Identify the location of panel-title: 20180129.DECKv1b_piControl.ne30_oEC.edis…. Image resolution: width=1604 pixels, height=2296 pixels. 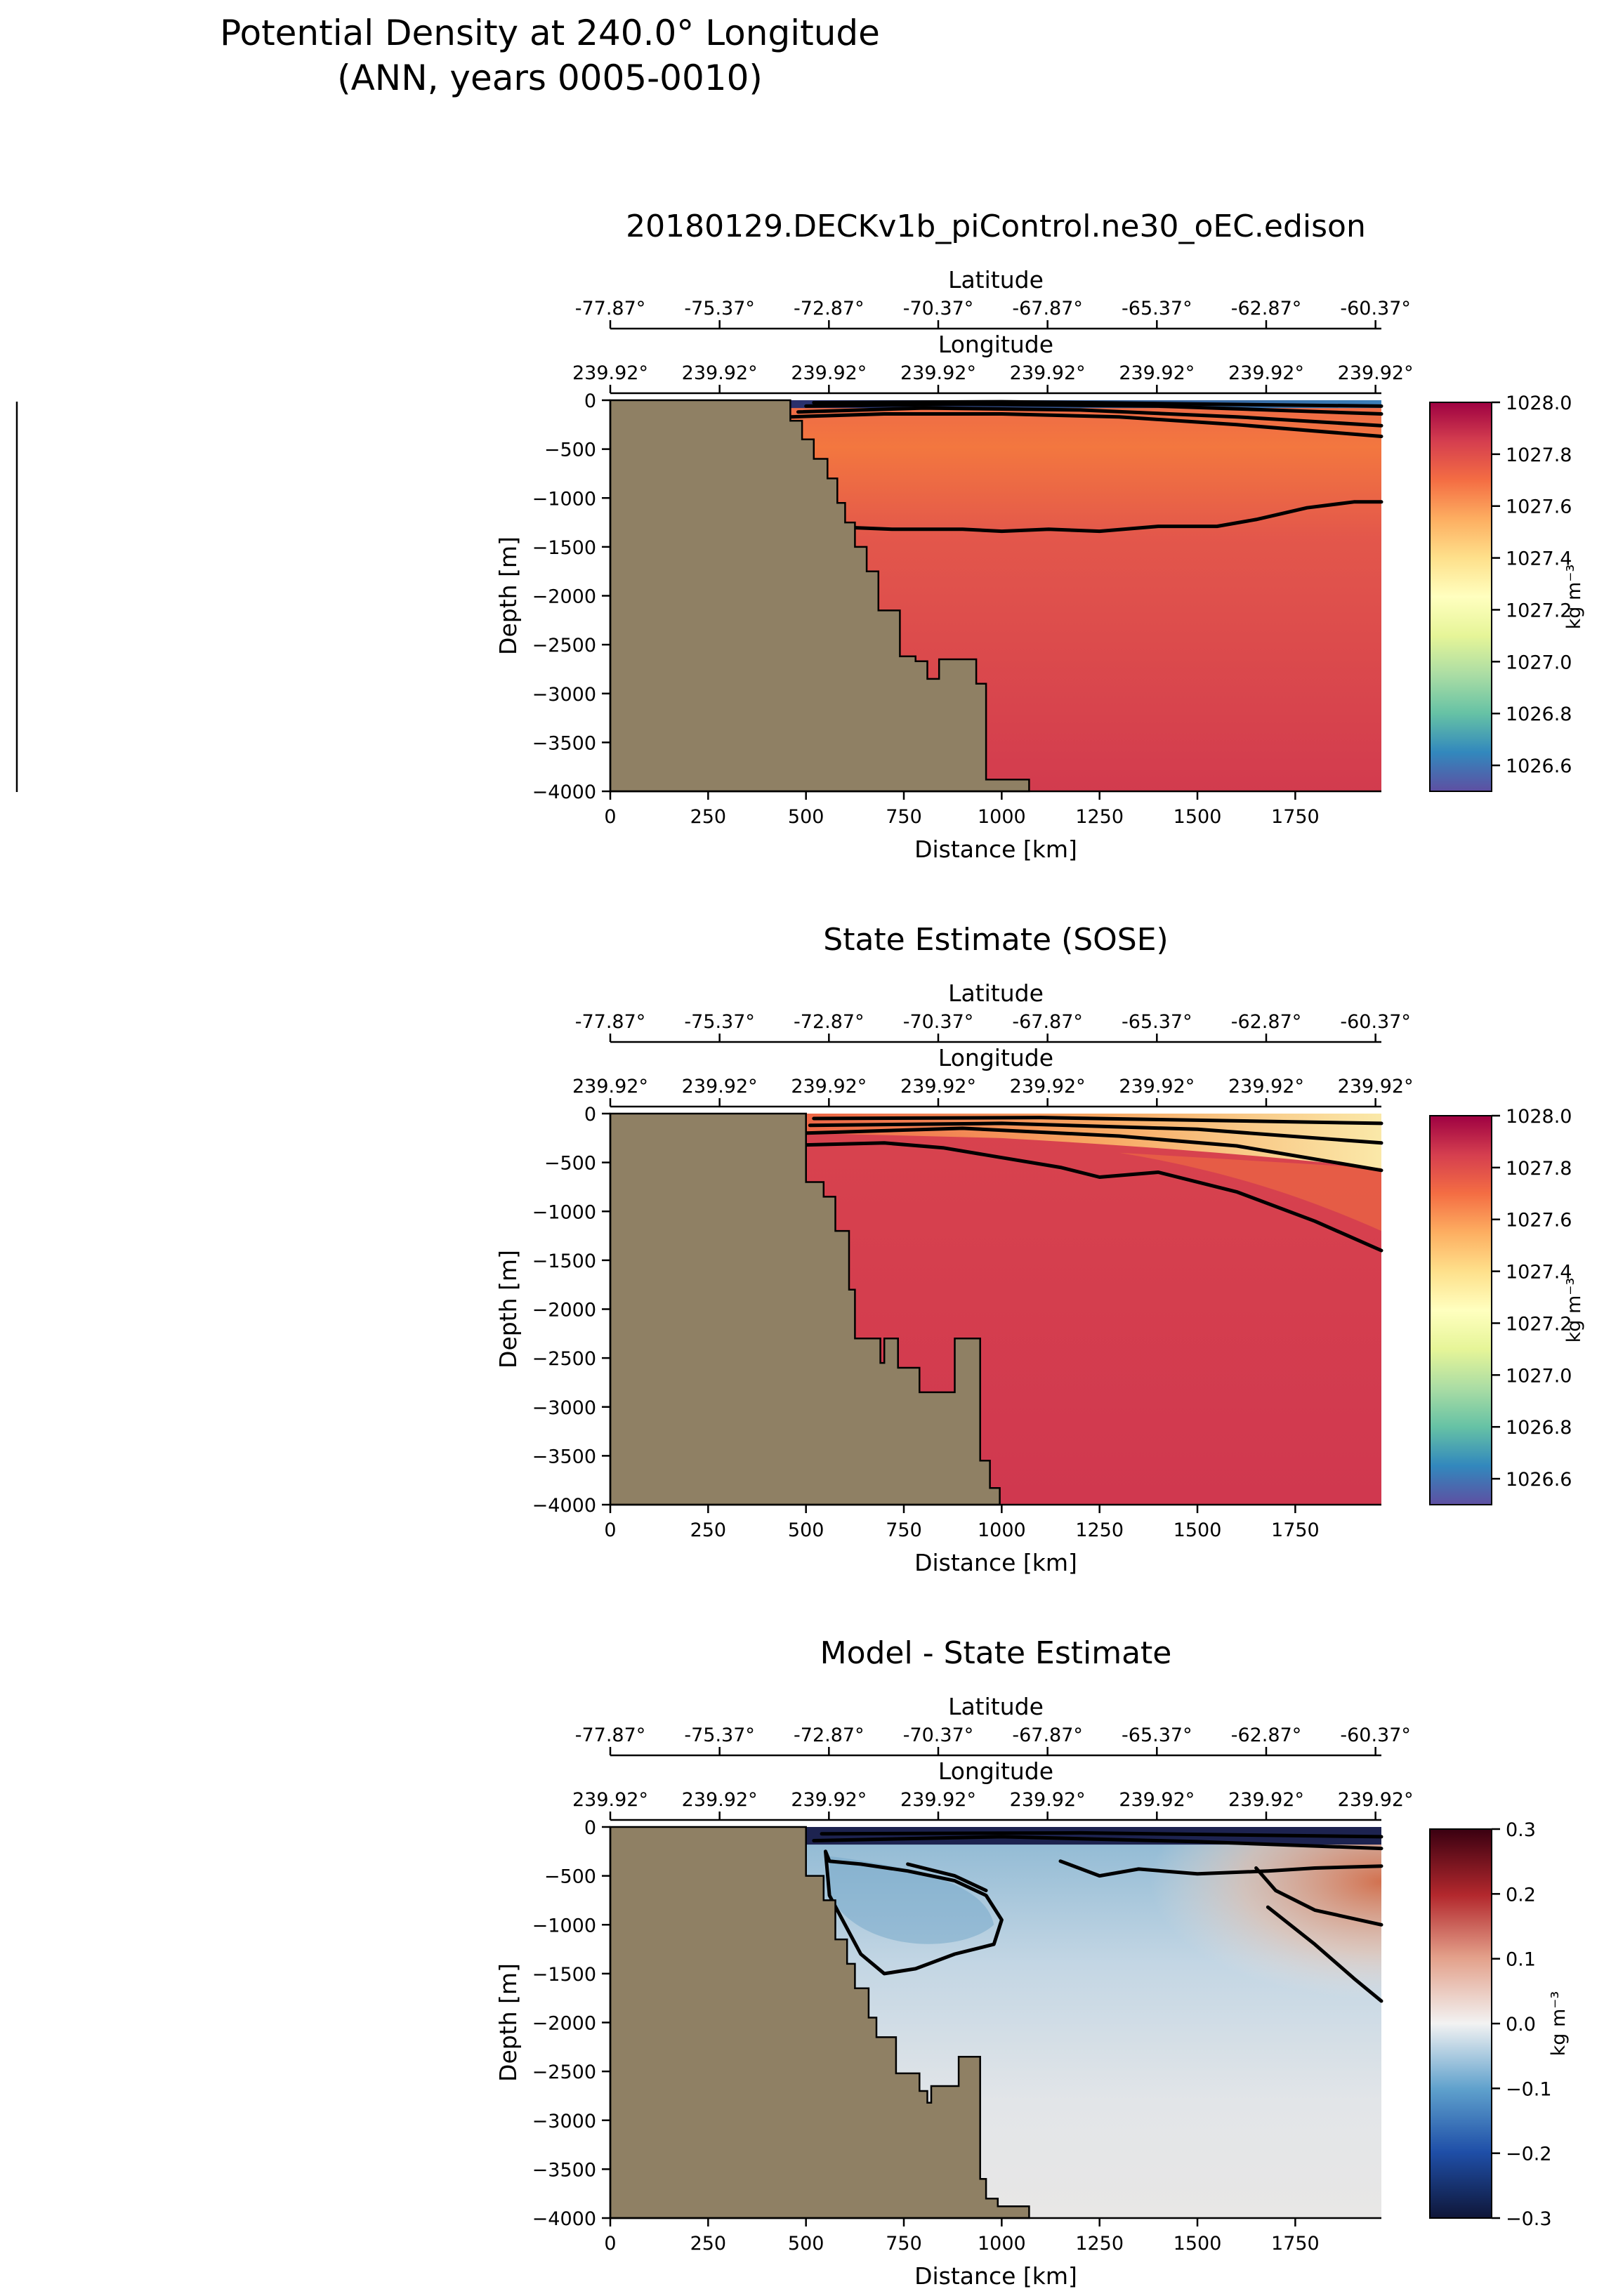
(996, 226).